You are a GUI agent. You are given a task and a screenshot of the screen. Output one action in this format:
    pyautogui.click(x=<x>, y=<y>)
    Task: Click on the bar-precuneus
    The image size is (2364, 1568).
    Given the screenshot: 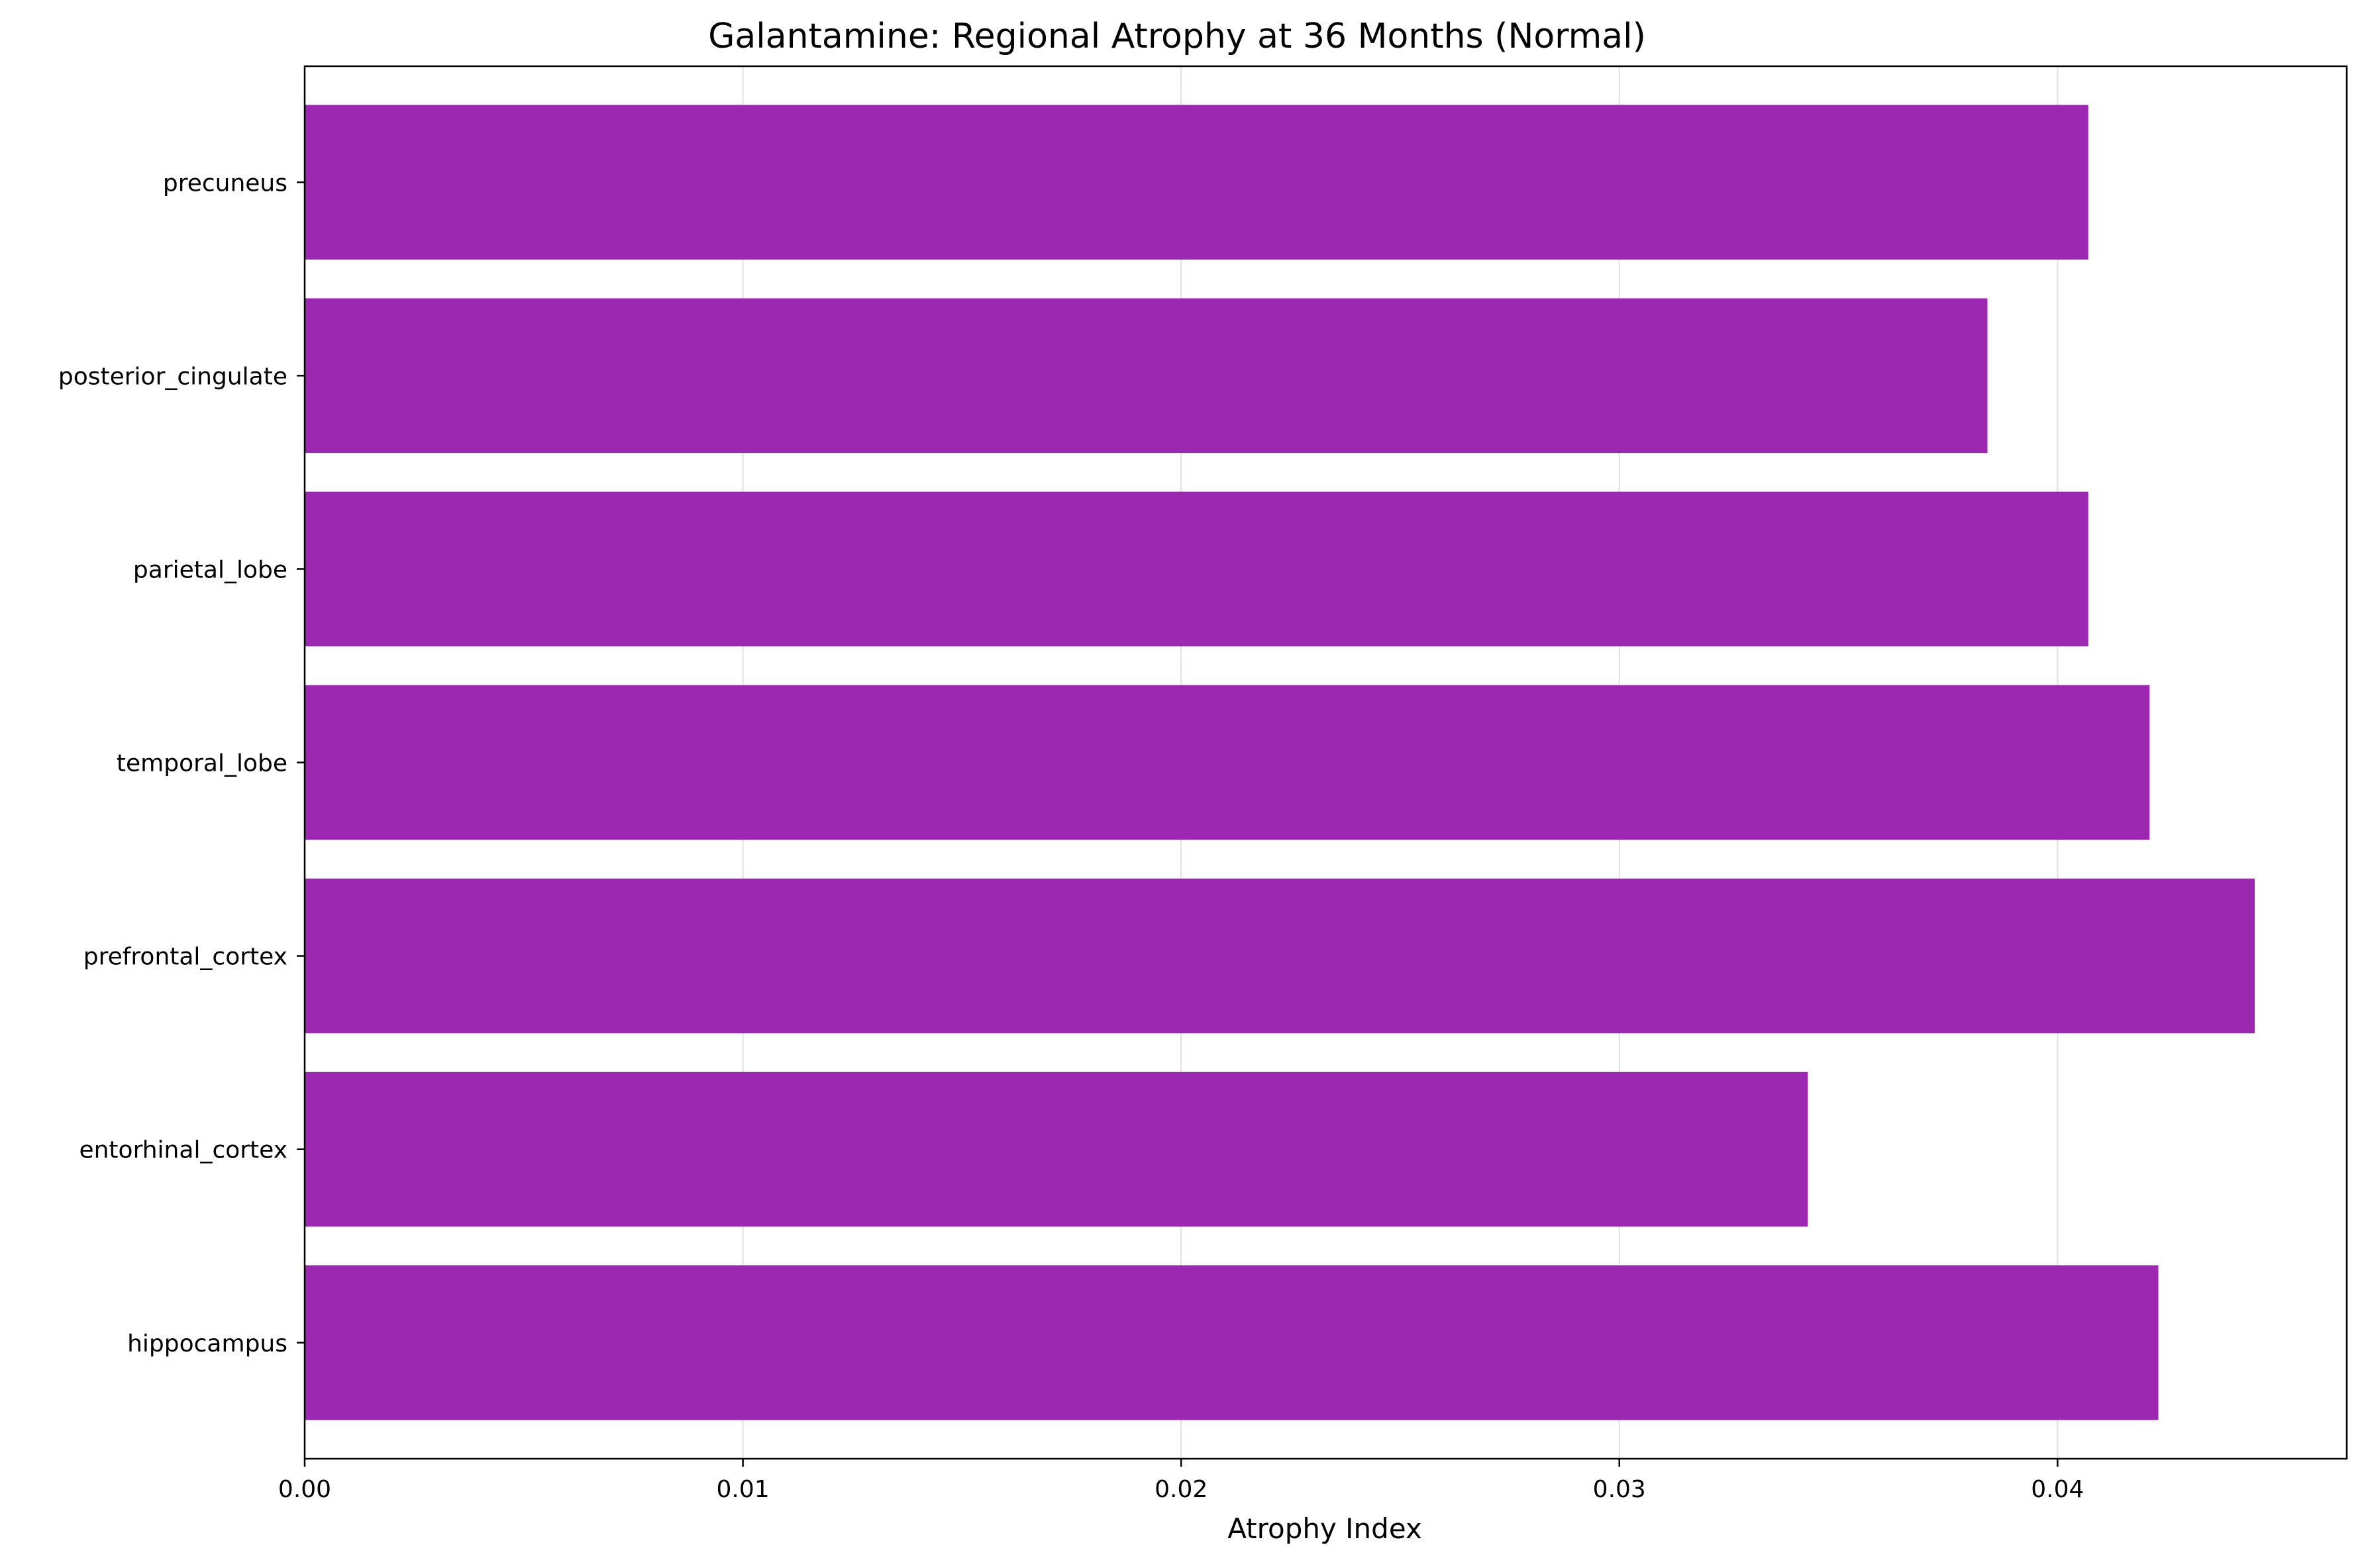 What is the action you would take?
    pyautogui.click(x=1197, y=182)
    